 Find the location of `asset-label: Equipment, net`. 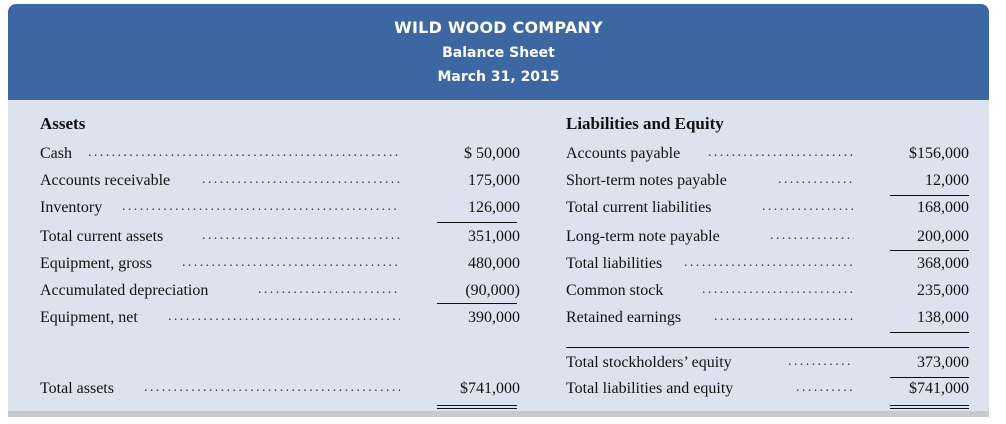

asset-label: Equipment, net is located at coordinates (89, 317).